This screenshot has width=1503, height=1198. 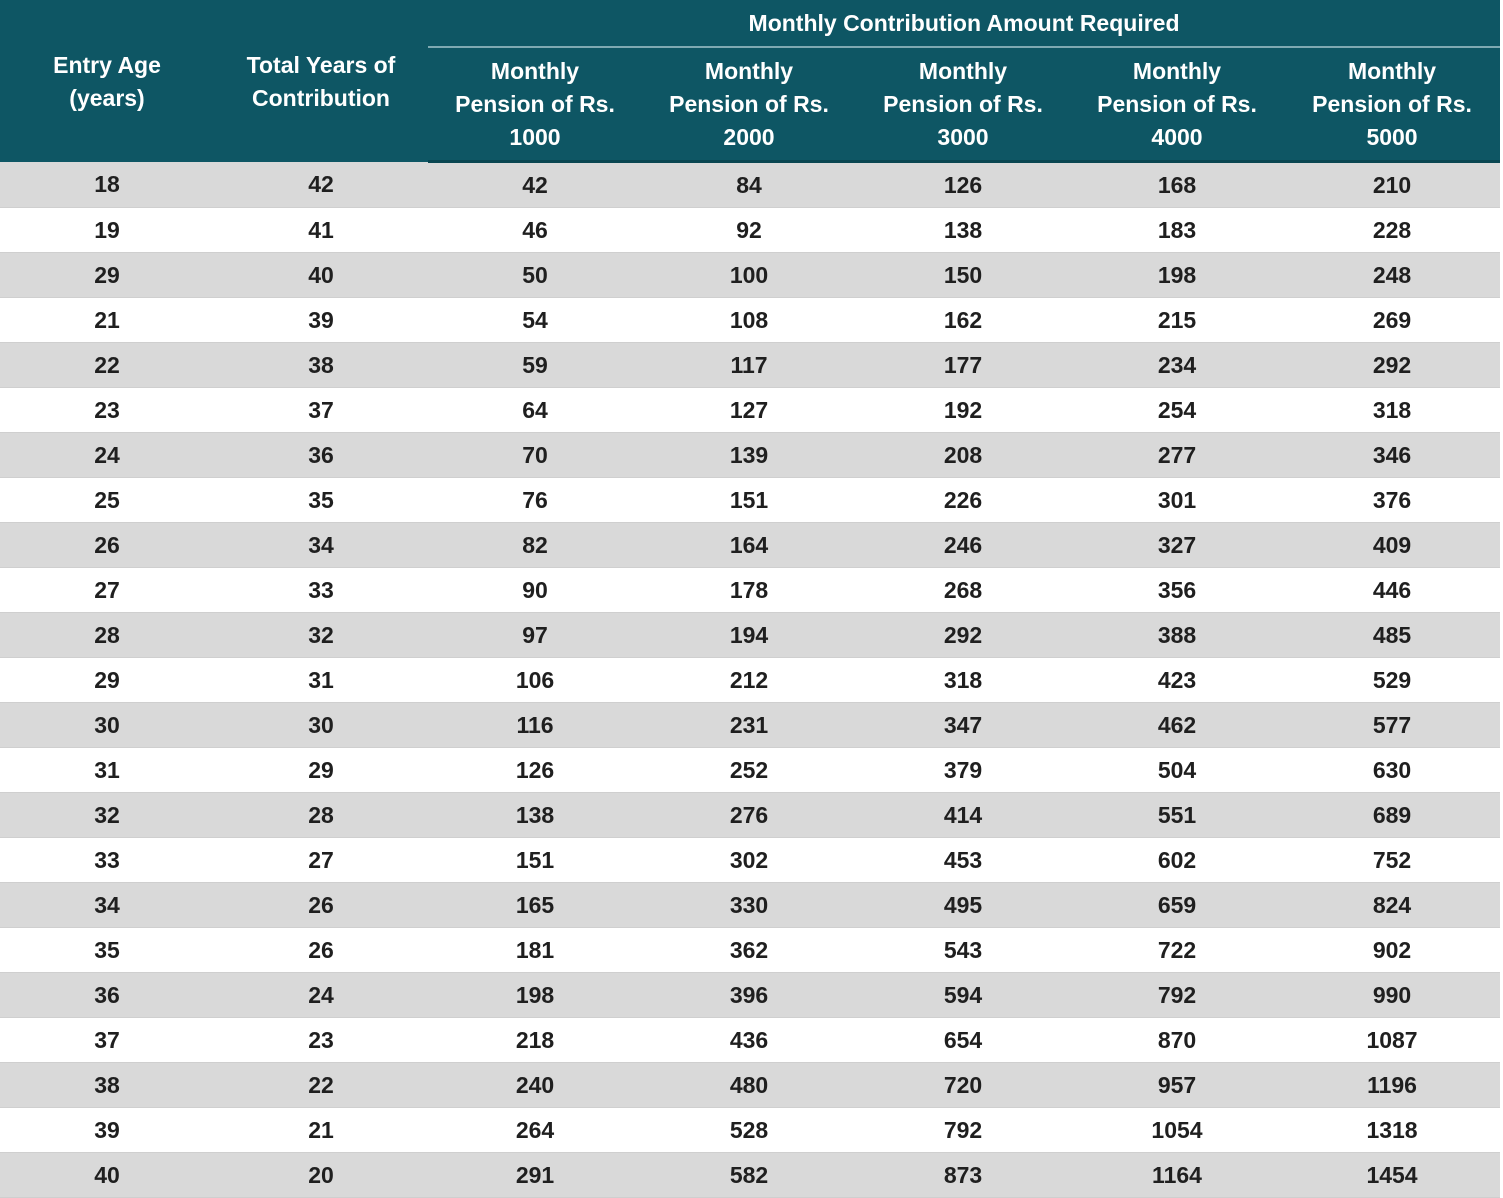 I want to click on pension-2000-cell: 582, so click(x=749, y=1175).